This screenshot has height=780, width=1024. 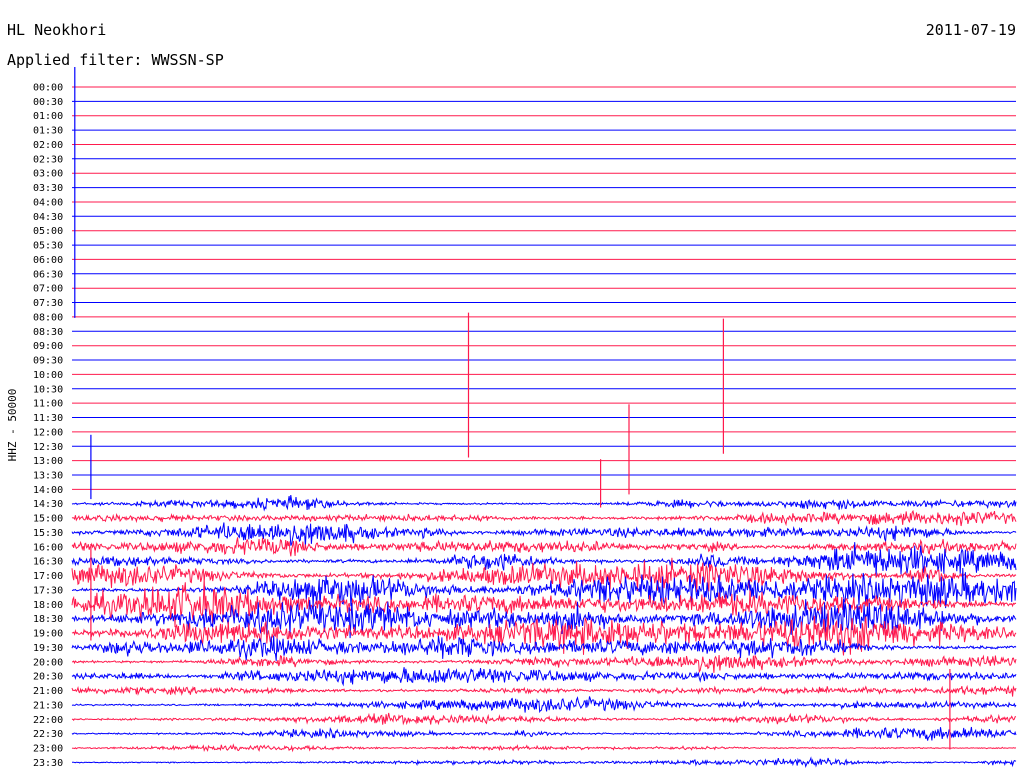 What do you see at coordinates (48, 432) in the screenshot?
I see `time-tick-1200: 12:00` at bounding box center [48, 432].